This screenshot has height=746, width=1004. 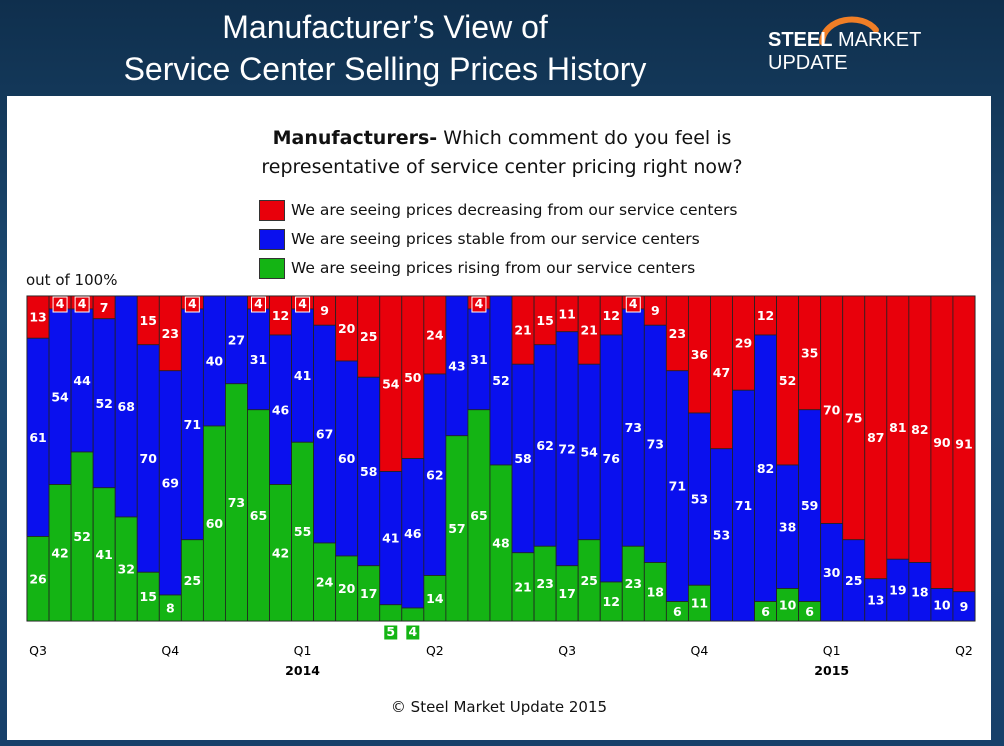 I want to click on brand-rest: MARKET UPDATE, so click(x=844, y=51).